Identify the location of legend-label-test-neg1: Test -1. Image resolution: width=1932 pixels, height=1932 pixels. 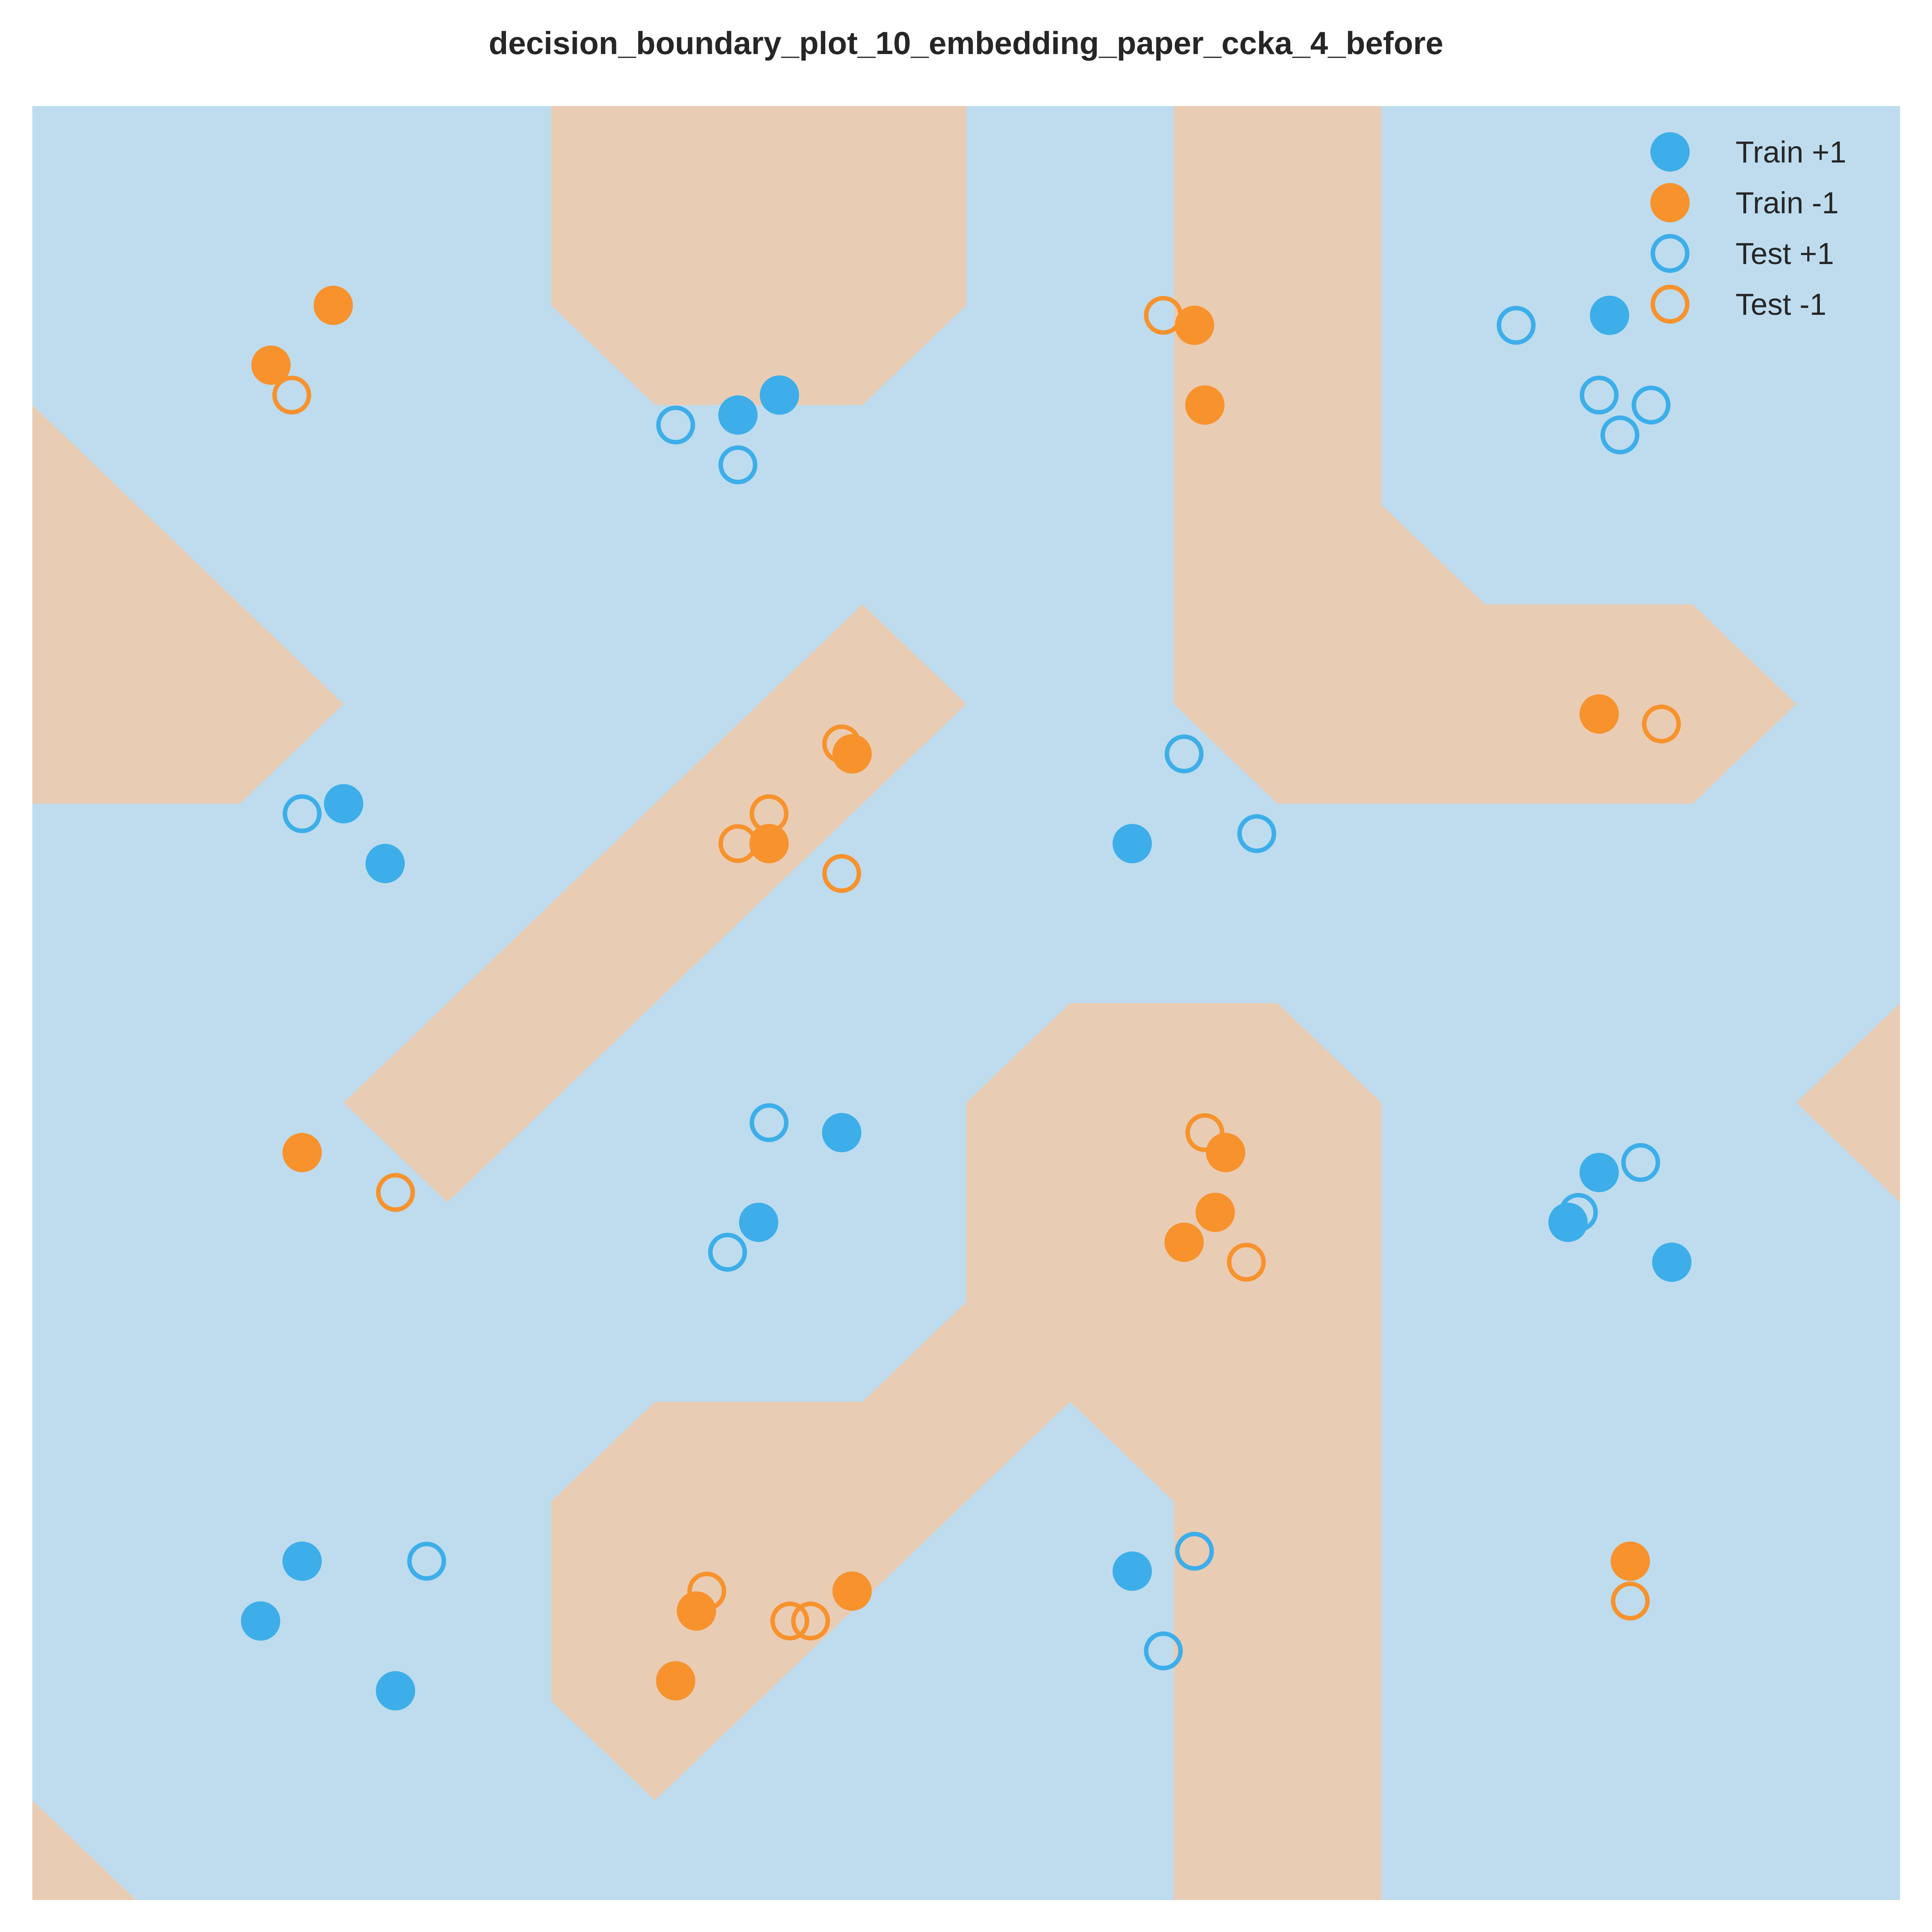
(1781, 304).